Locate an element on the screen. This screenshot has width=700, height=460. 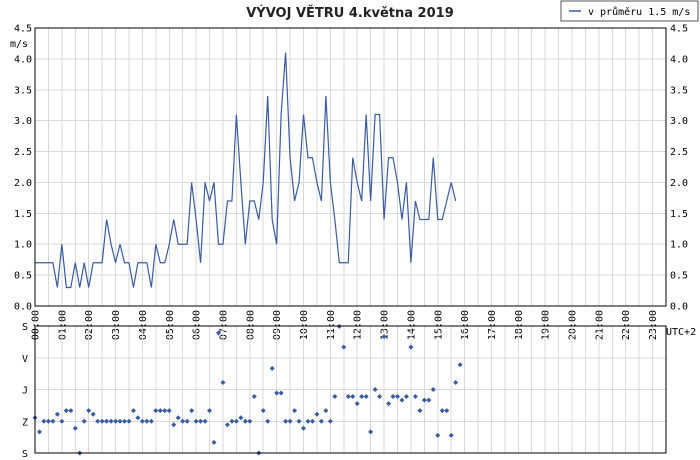
x-tick-label: 17:00 is located at coordinates (492, 325).